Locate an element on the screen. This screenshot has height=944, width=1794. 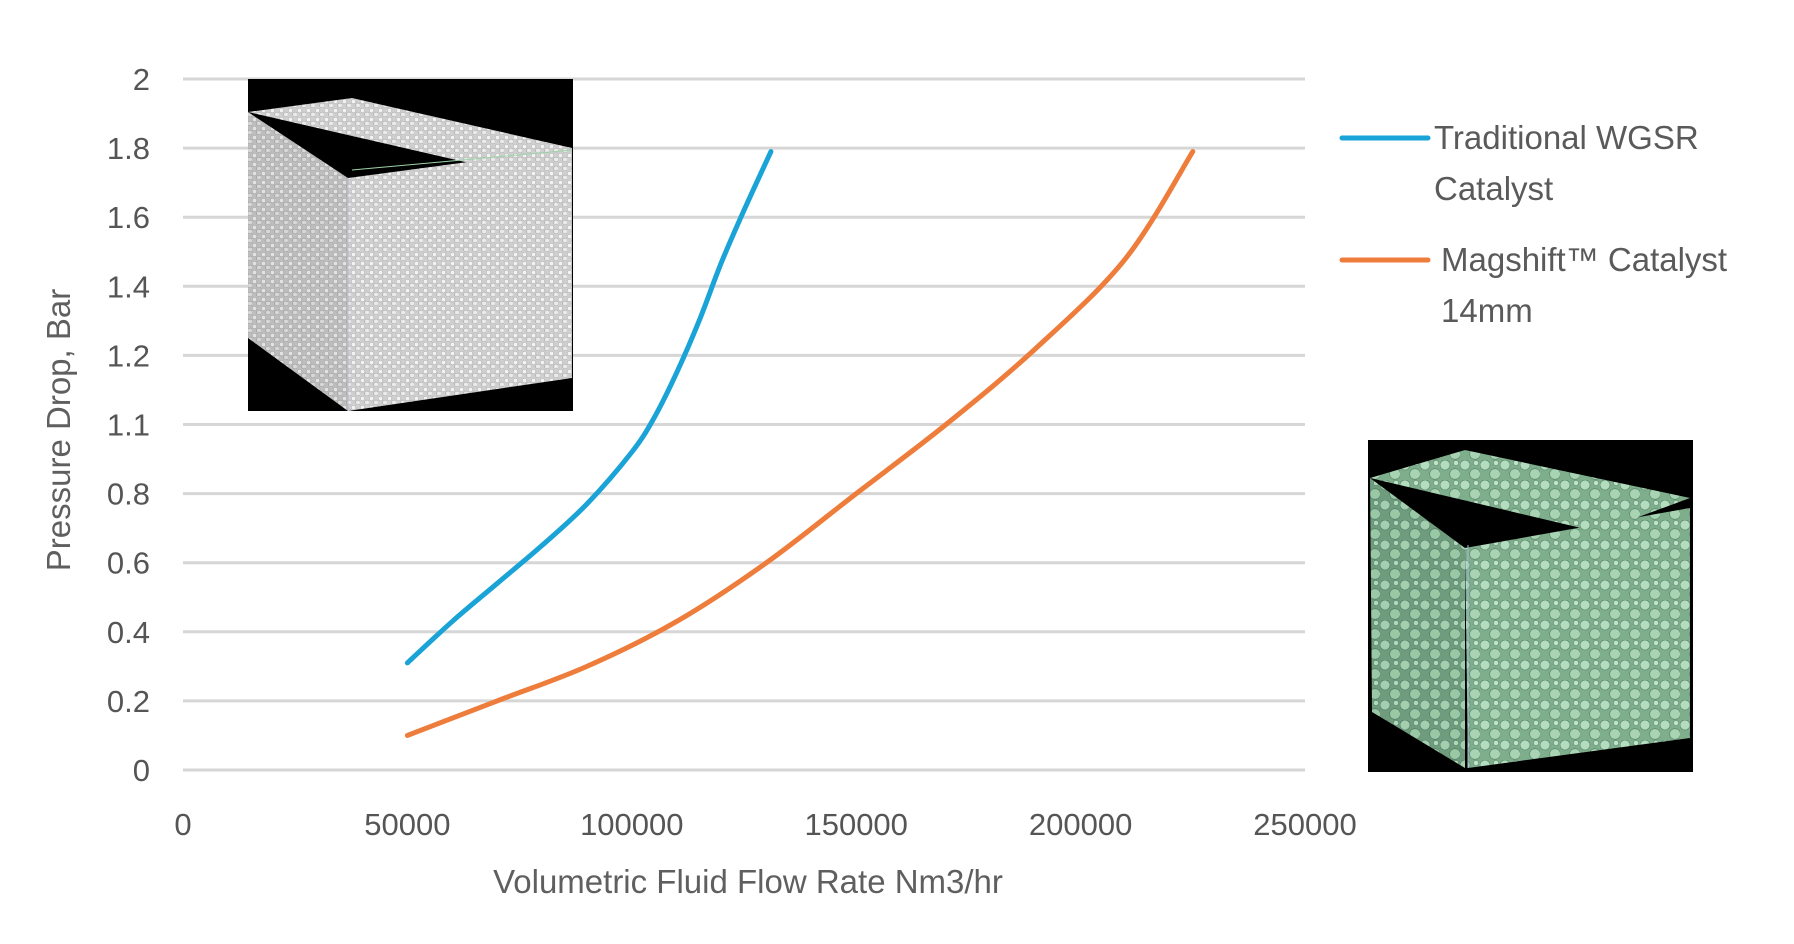
x-tick-label: 0 is located at coordinates (182, 824).